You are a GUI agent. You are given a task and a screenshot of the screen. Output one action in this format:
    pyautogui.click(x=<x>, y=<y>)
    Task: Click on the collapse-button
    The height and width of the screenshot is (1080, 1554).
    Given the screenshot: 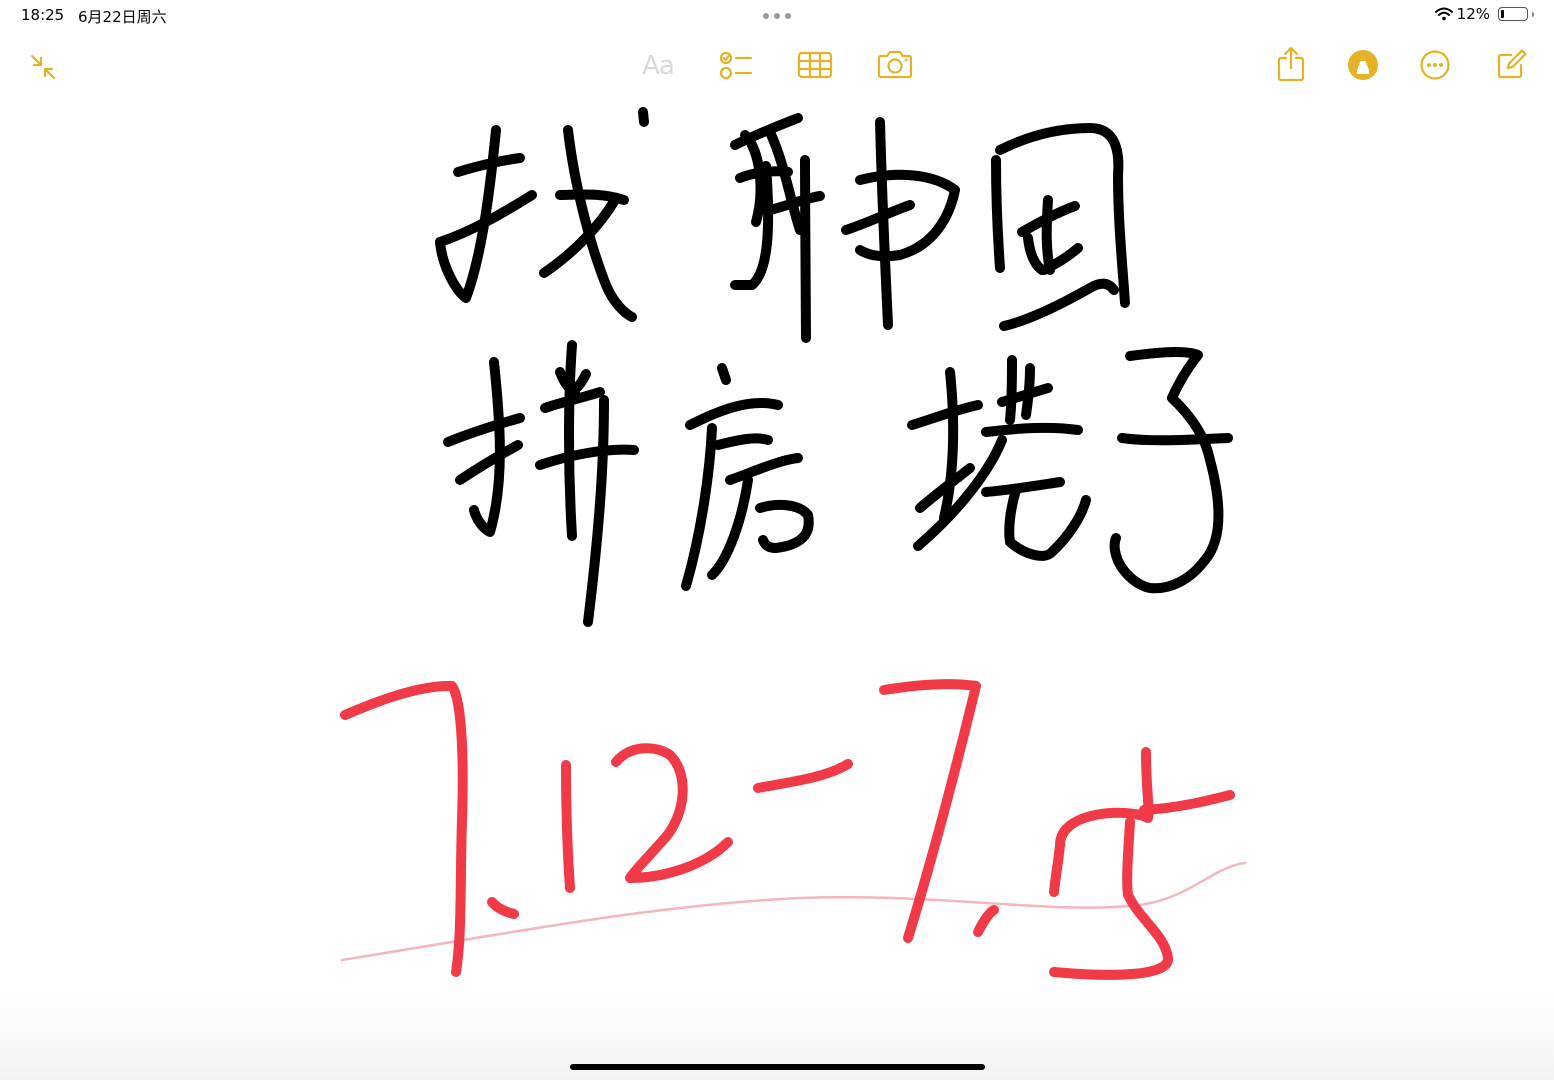 What is the action you would take?
    pyautogui.click(x=43, y=67)
    